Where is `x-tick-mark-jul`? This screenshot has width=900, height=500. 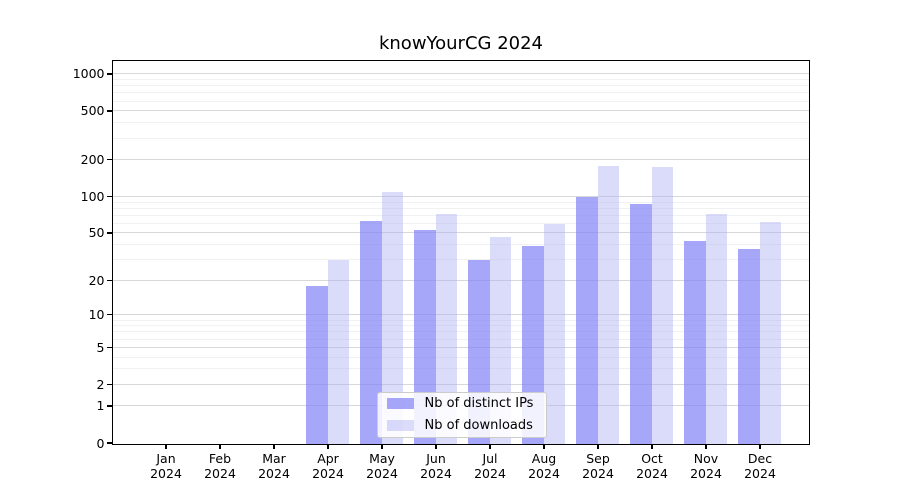 x-tick-mark-jul is located at coordinates (490, 446).